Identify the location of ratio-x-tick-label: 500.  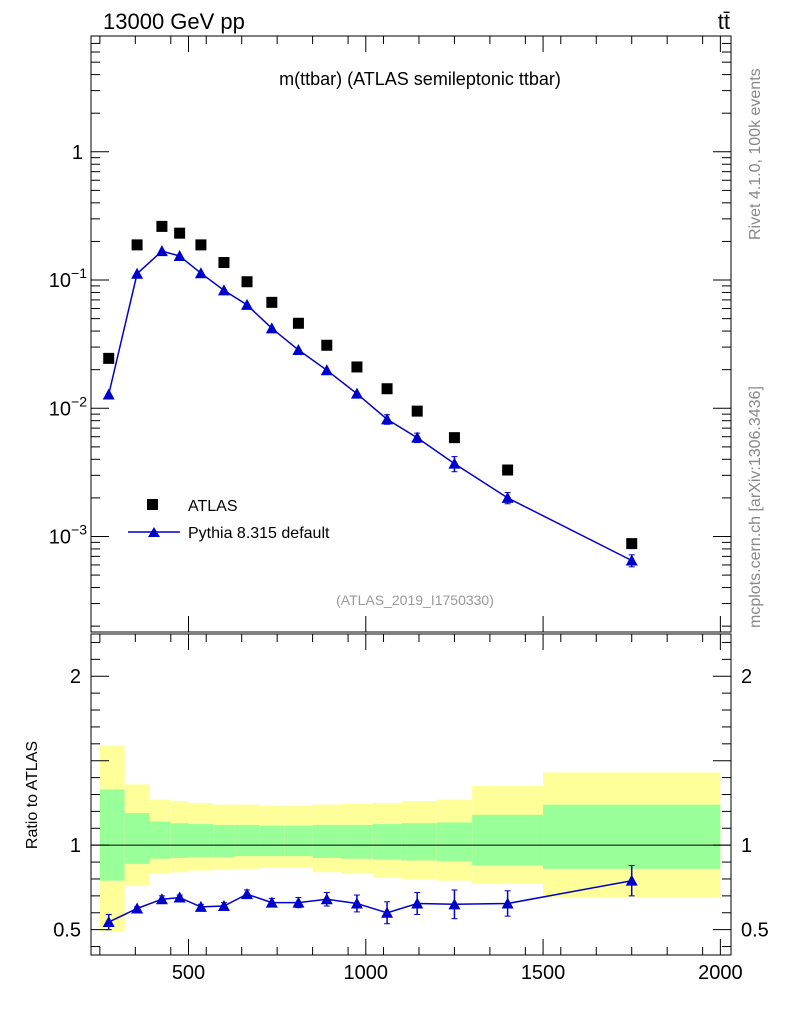
(188, 973).